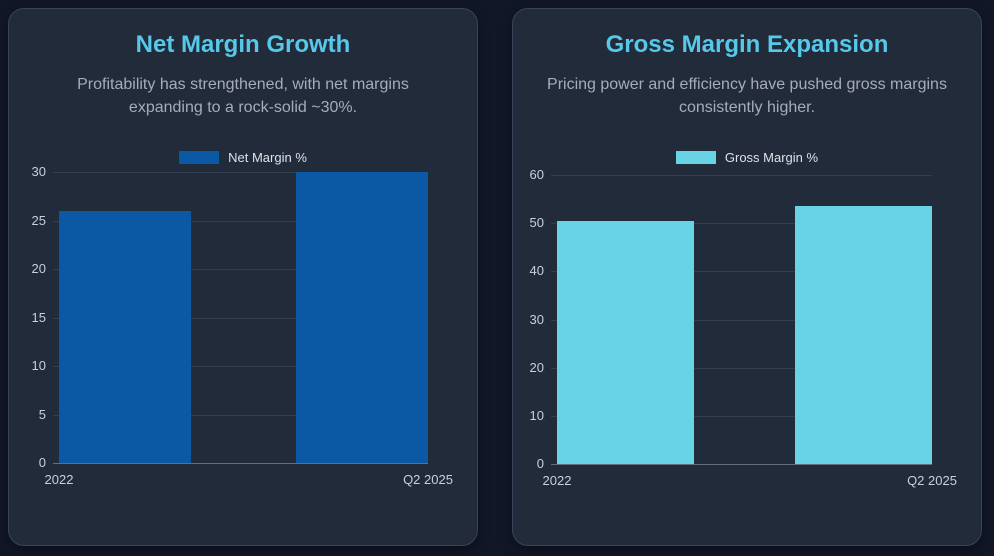 The image size is (994, 556). What do you see at coordinates (243, 44) in the screenshot?
I see `net-margin-title: Net Margin Growth` at bounding box center [243, 44].